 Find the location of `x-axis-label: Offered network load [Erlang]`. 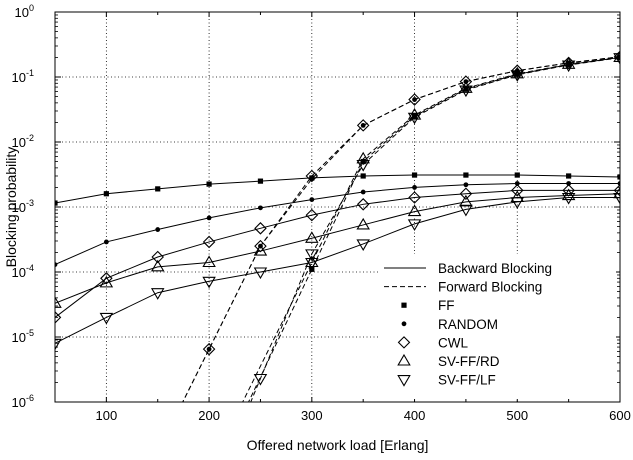

x-axis-label: Offered network load [Erlang] is located at coordinates (338, 445).